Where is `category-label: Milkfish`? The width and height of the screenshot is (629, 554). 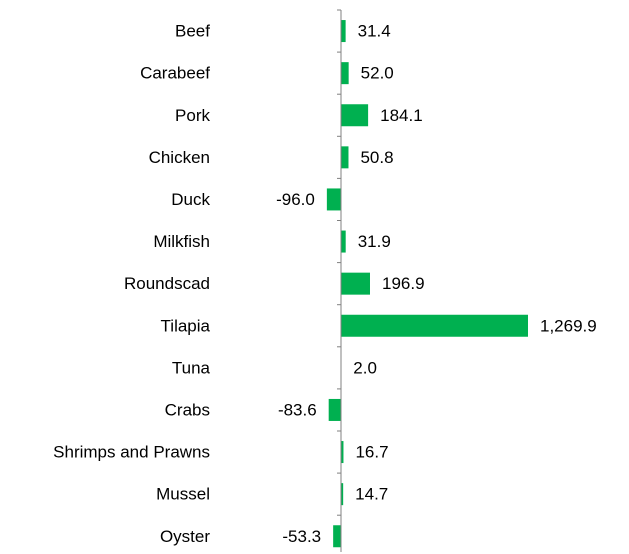 category-label: Milkfish is located at coordinates (181, 241).